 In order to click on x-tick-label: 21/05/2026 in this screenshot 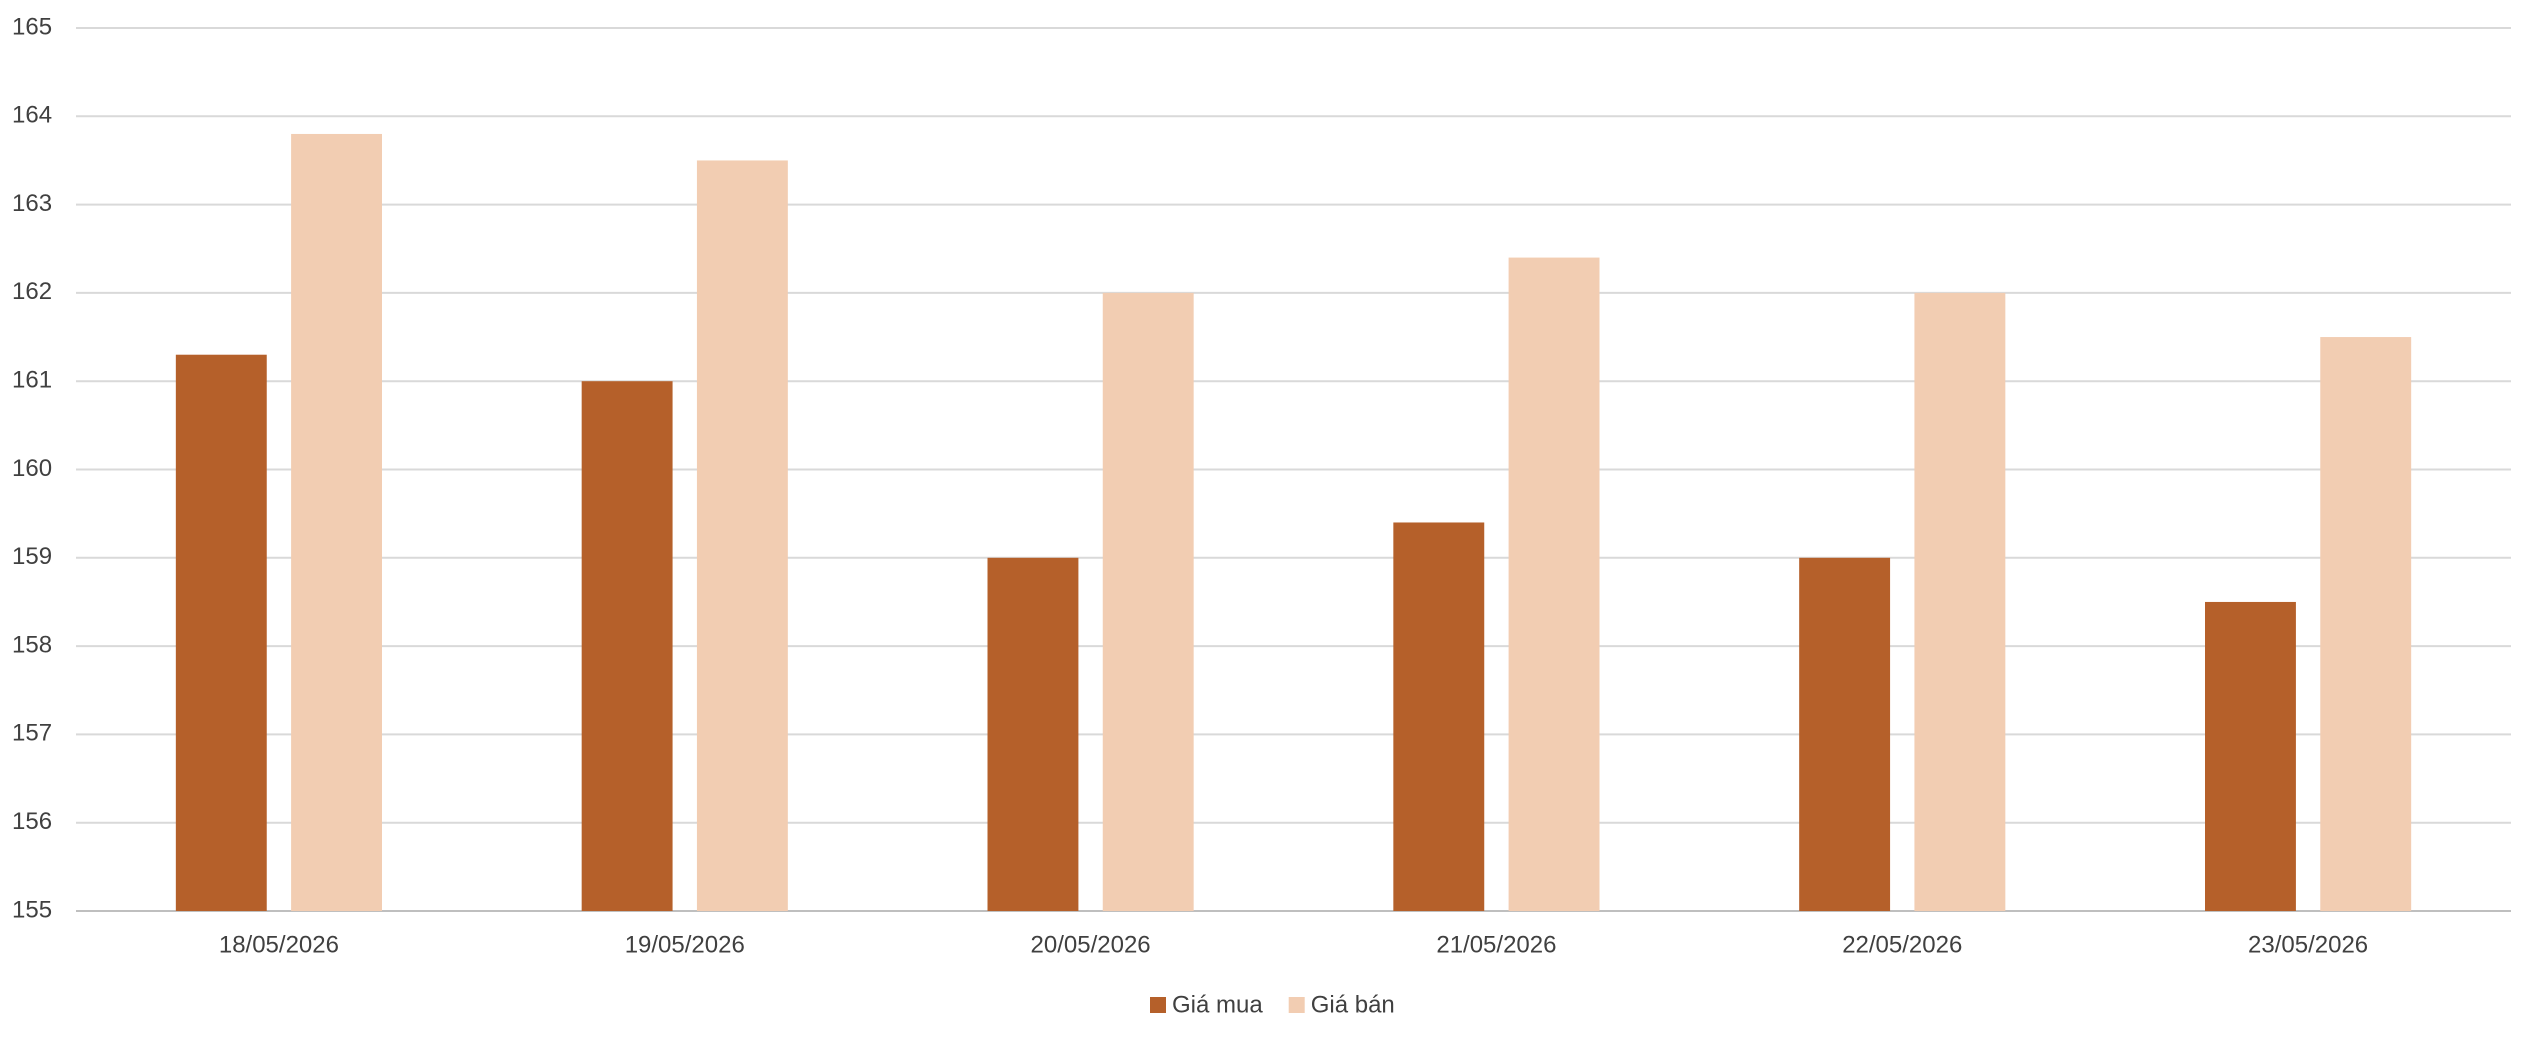, I will do `click(1496, 944)`.